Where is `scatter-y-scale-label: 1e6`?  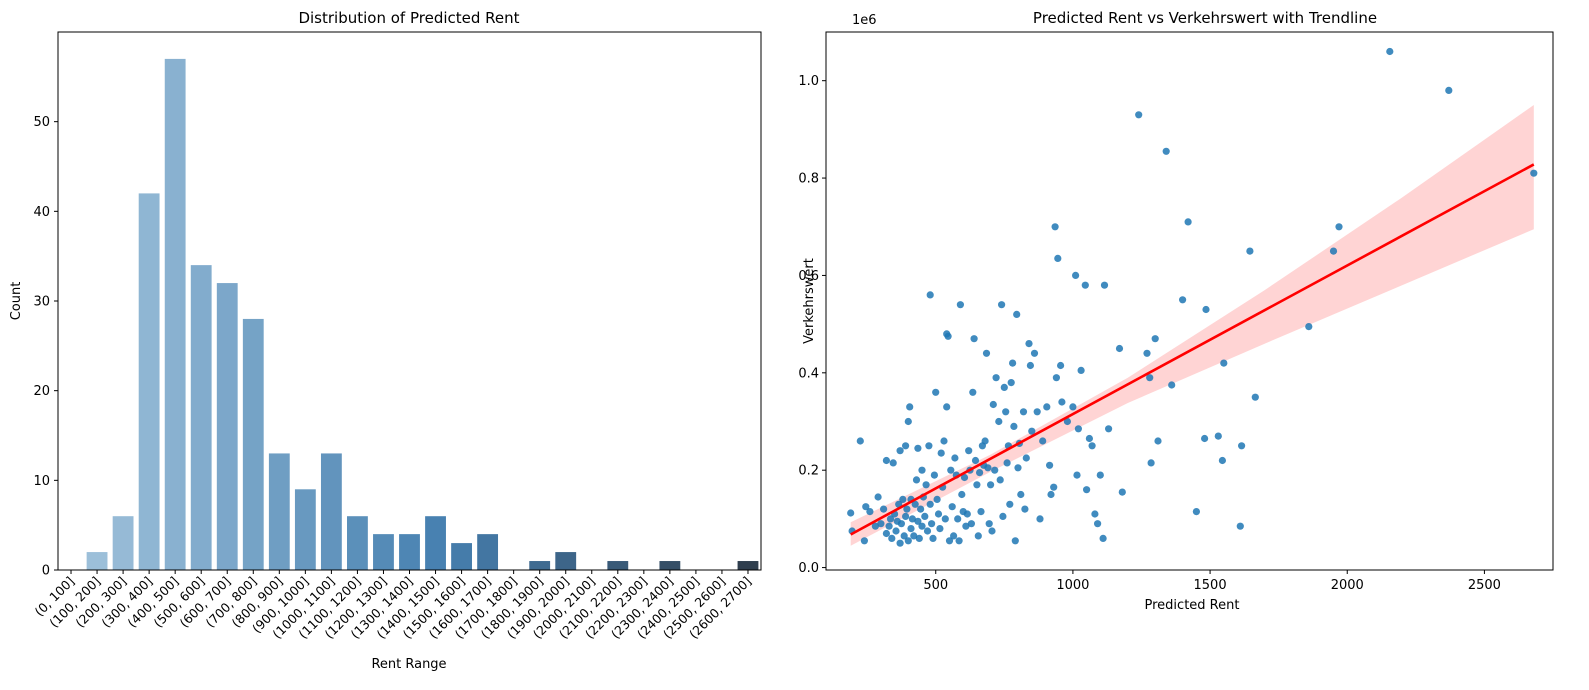
scatter-y-scale-label: 1e6 is located at coordinates (864, 20).